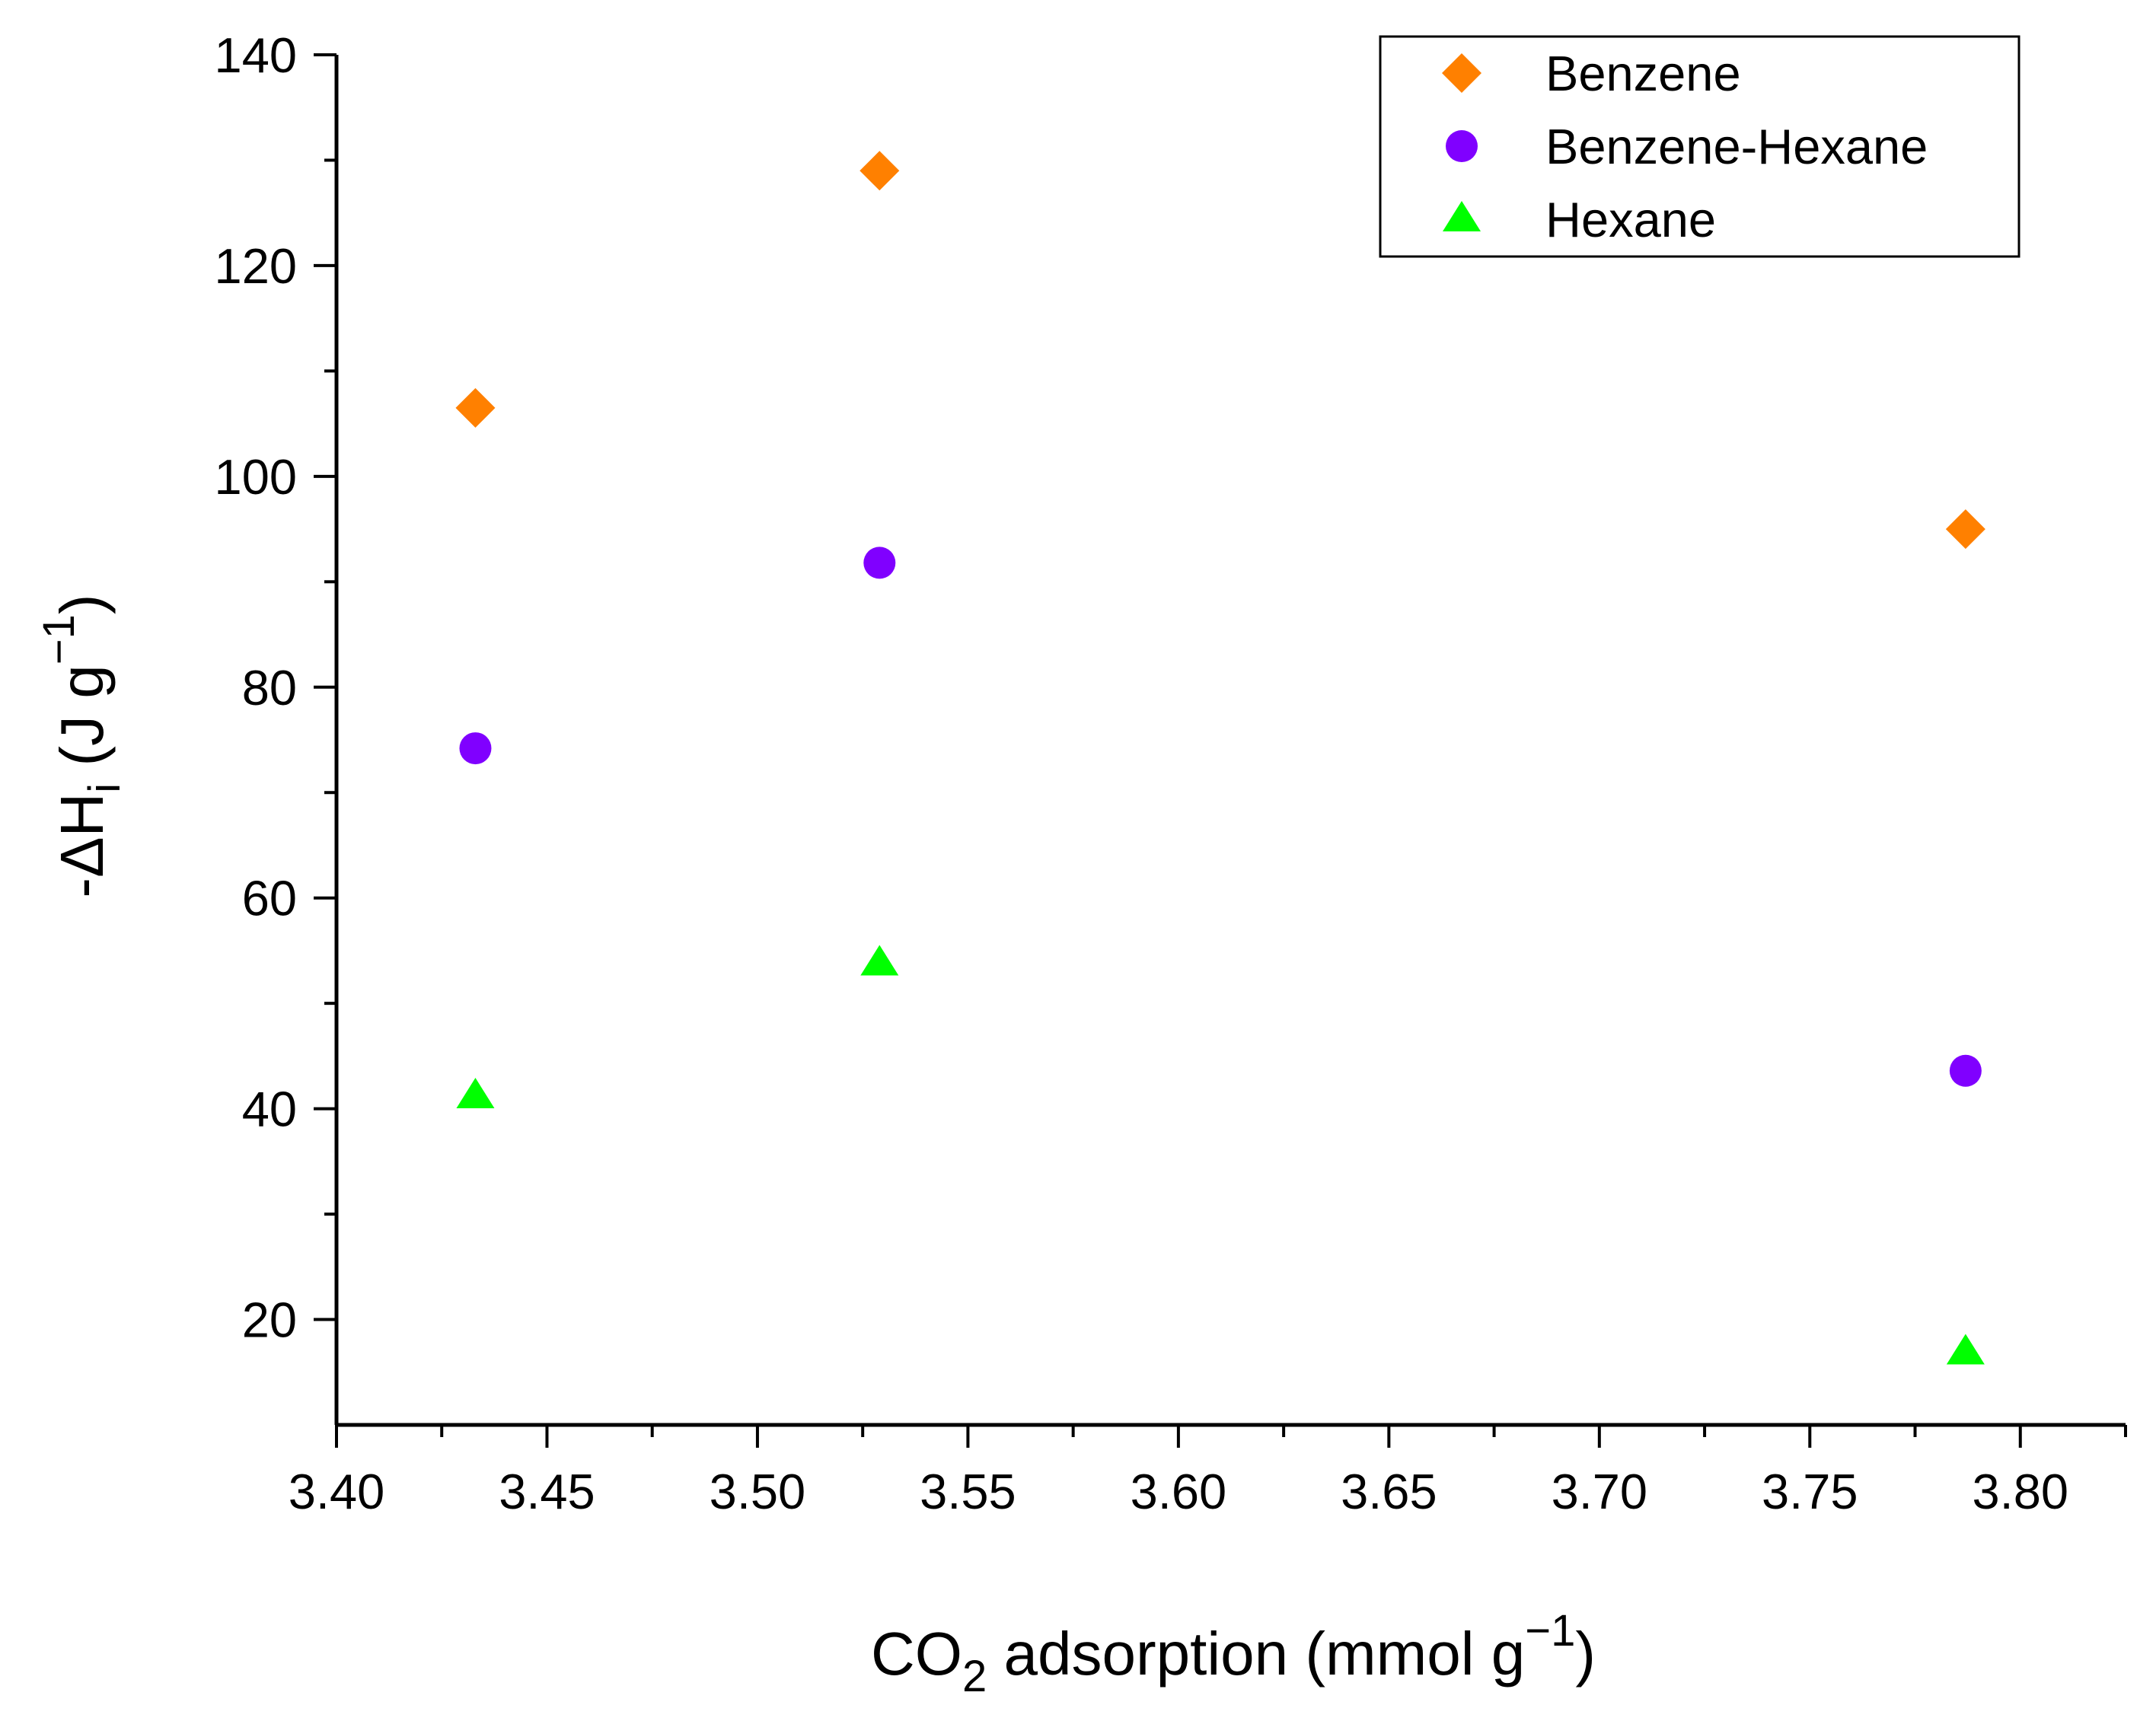  Describe the element at coordinates (758, 1491) in the screenshot. I see `x-tick-label: 3.50` at that location.